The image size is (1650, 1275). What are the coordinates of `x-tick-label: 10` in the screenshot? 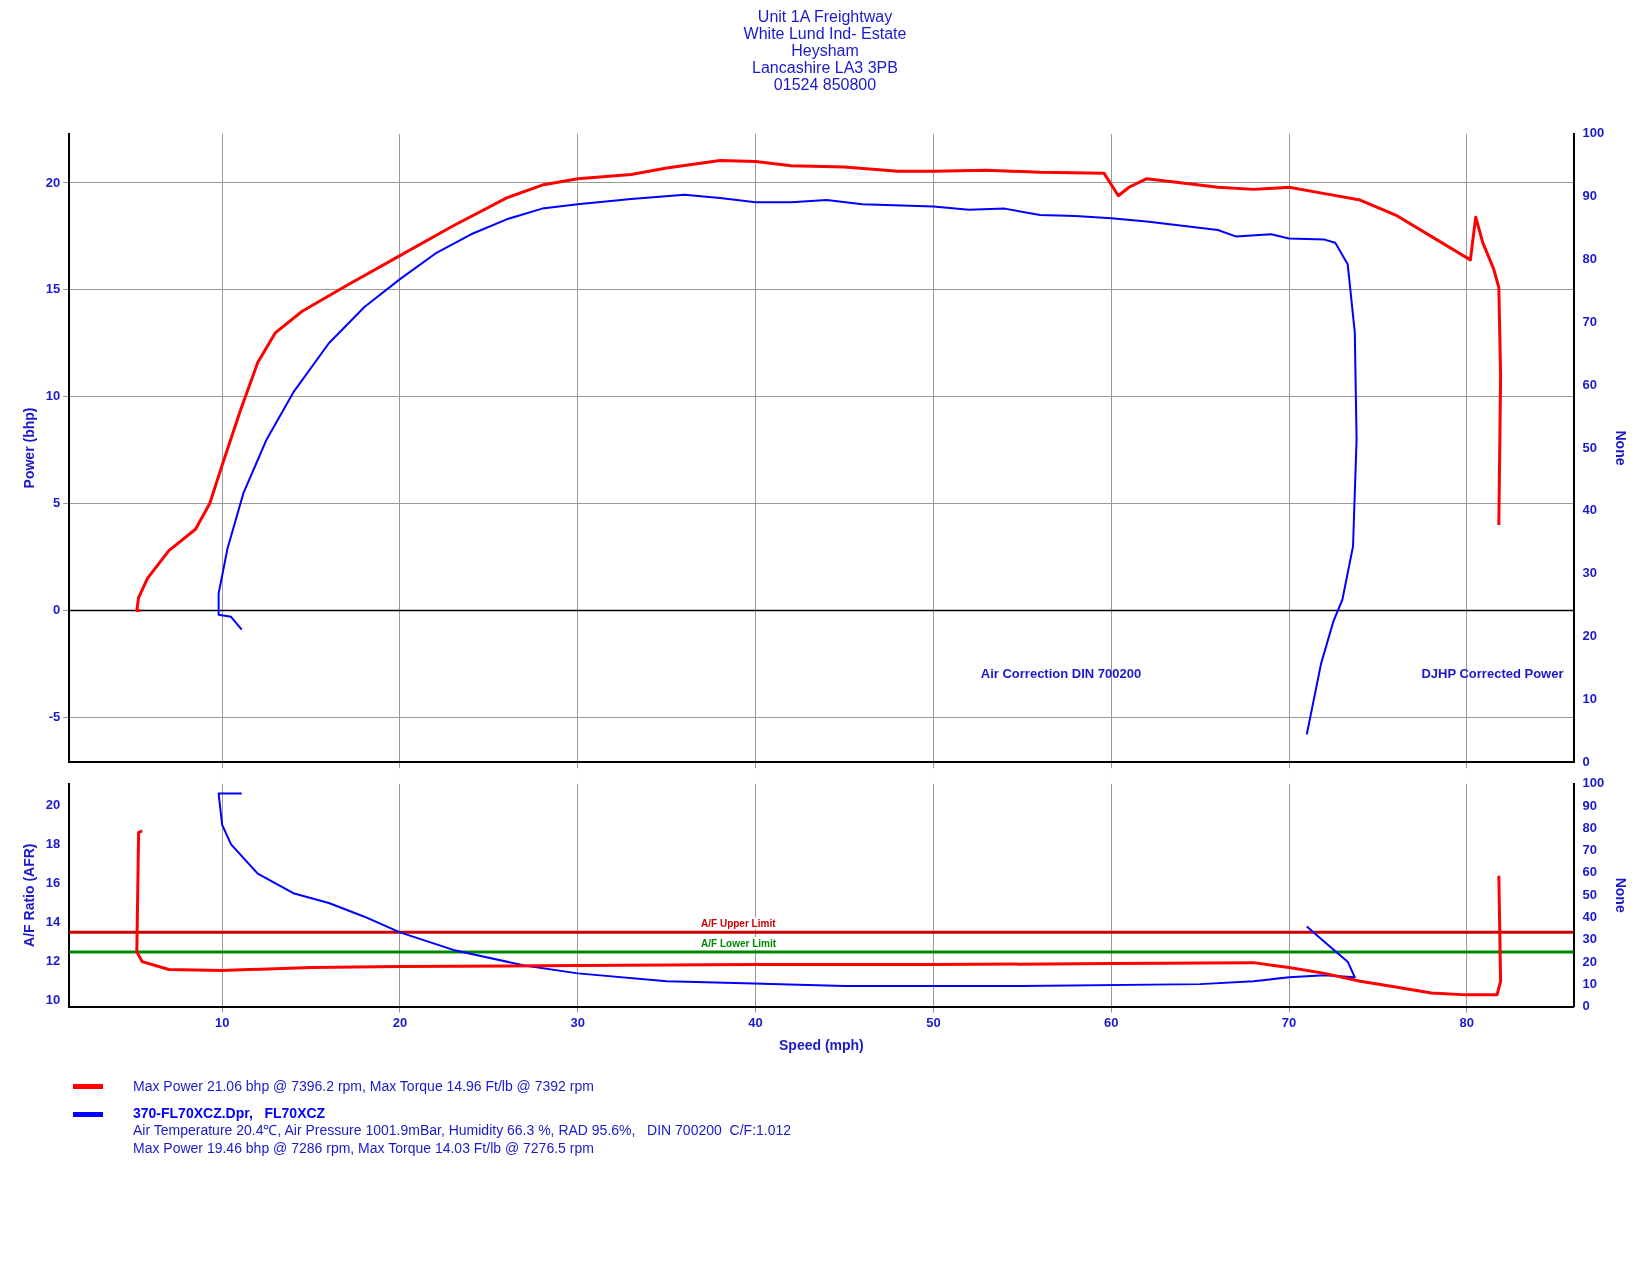 It's located at (222, 1022).